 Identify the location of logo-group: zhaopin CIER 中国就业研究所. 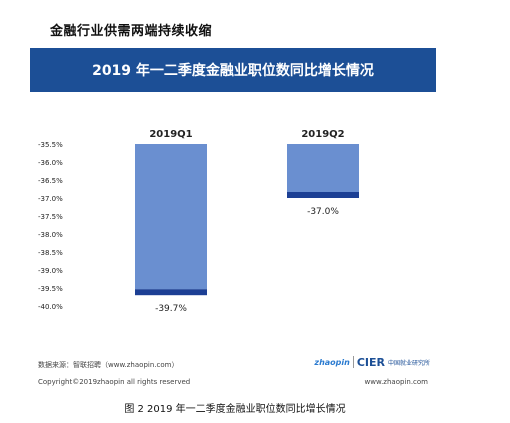
(372, 362).